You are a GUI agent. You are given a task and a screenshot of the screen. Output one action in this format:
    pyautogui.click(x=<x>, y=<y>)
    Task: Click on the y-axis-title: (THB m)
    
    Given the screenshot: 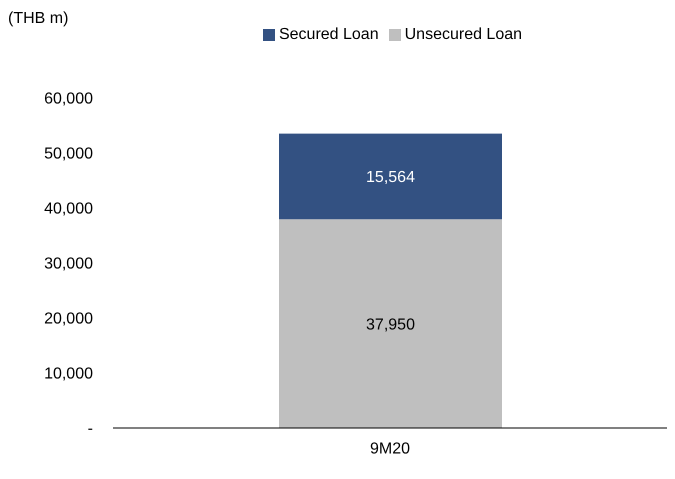 What is the action you would take?
    pyautogui.click(x=38, y=19)
    